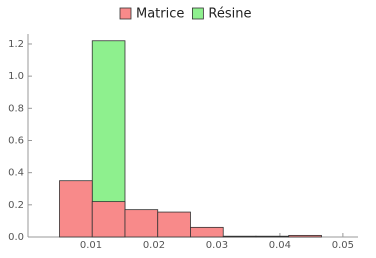 The width and height of the screenshot is (376, 258). Describe the element at coordinates (154, 245) in the screenshot. I see `x-tick-label: 0.02` at that location.